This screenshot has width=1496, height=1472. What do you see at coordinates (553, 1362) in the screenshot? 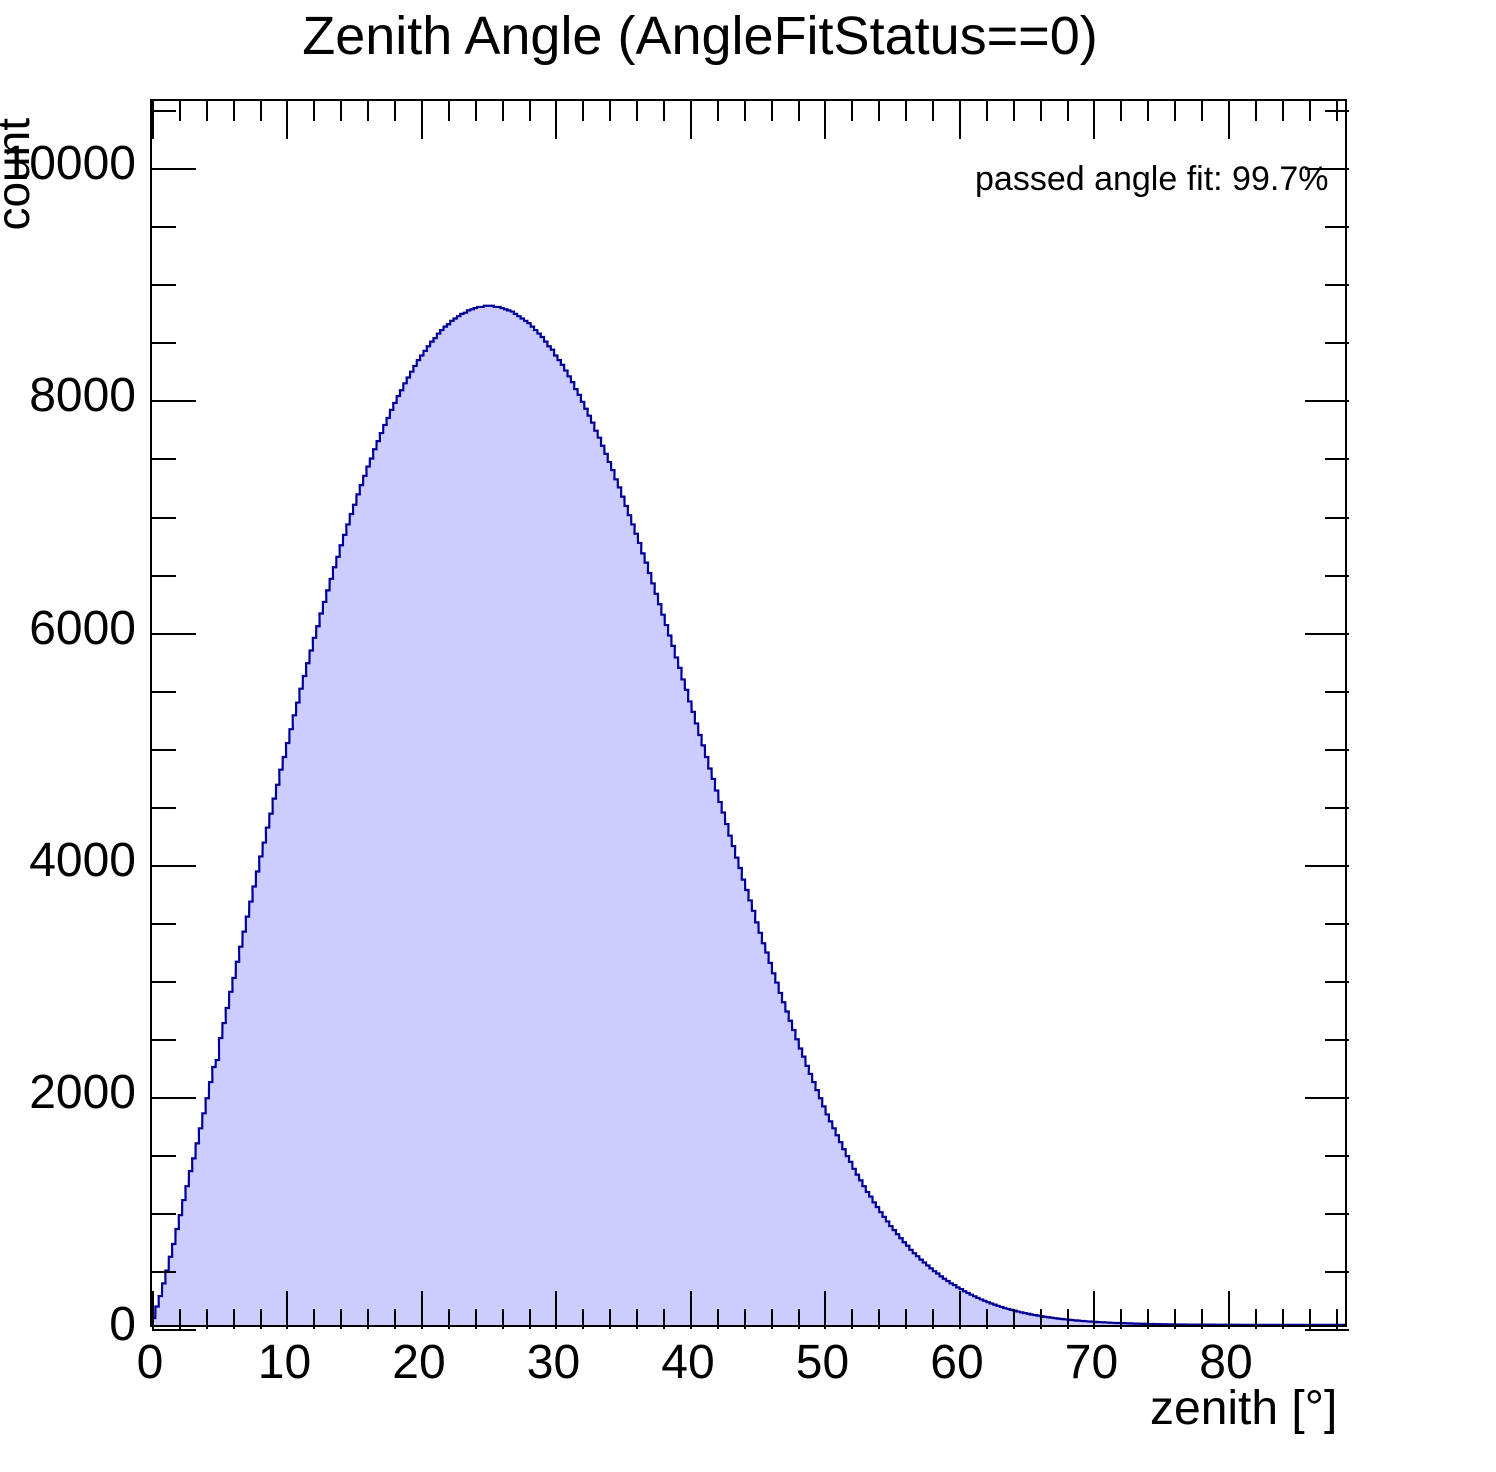
I see `x-tick-label: 30` at bounding box center [553, 1362].